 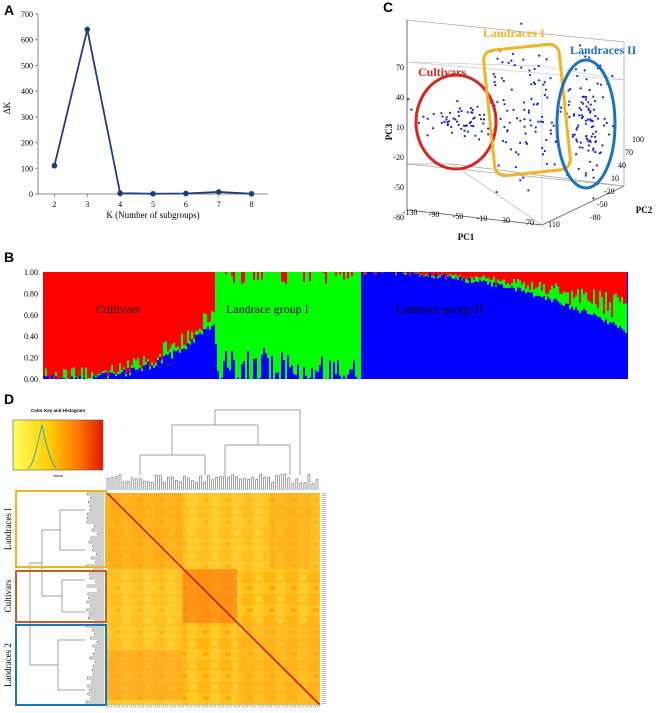 What do you see at coordinates (219, 204) in the screenshot?
I see `x-tick-label: 7` at bounding box center [219, 204].